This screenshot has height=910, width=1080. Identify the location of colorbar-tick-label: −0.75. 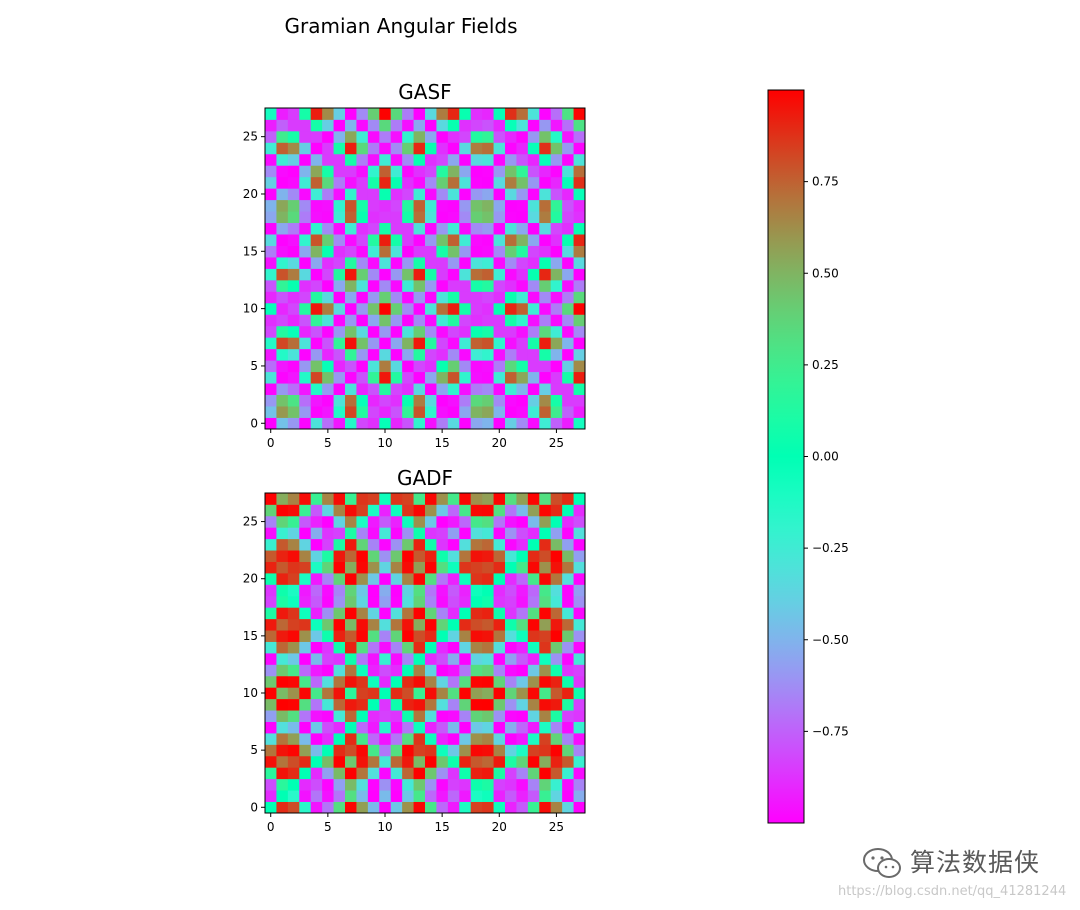
(830, 731).